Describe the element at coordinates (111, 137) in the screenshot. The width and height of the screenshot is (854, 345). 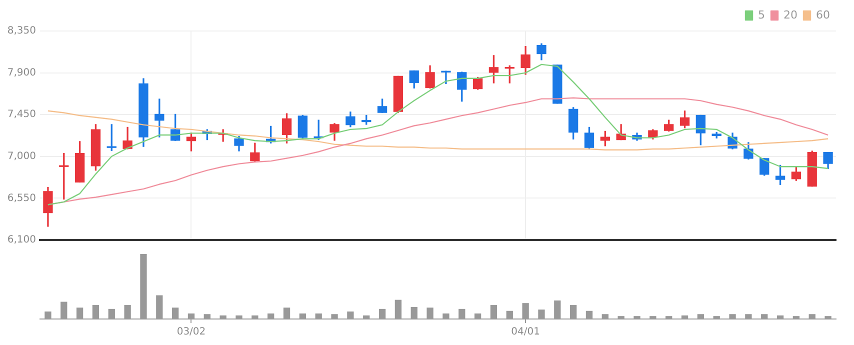
I see `candlestick` at that location.